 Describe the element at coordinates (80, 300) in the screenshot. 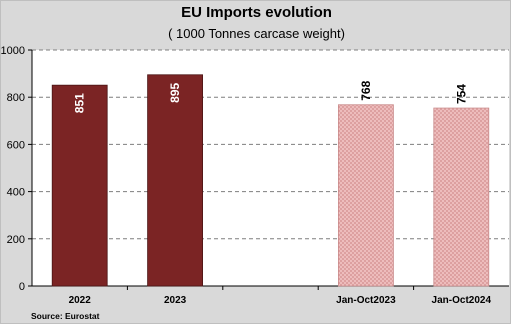

I see `x-category-label: 2022` at that location.